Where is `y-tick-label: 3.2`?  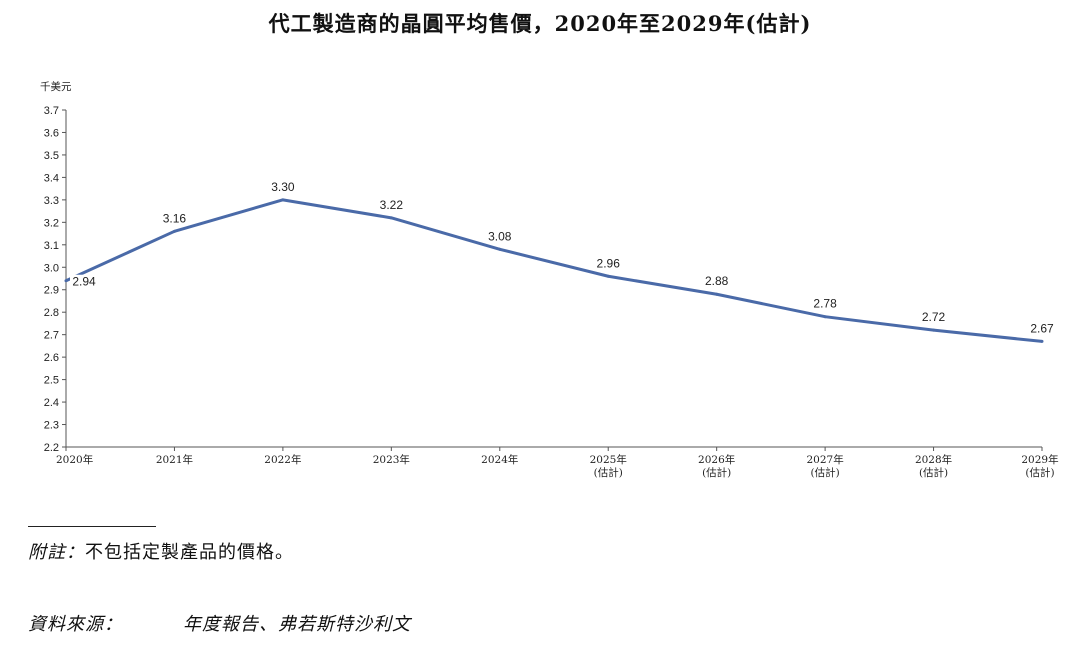
y-tick-label: 3.2 is located at coordinates (51, 223).